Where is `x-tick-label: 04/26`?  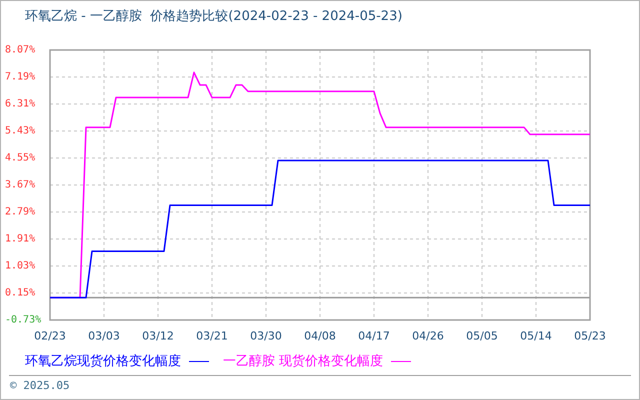 x-tick-label: 04/26 is located at coordinates (428, 335).